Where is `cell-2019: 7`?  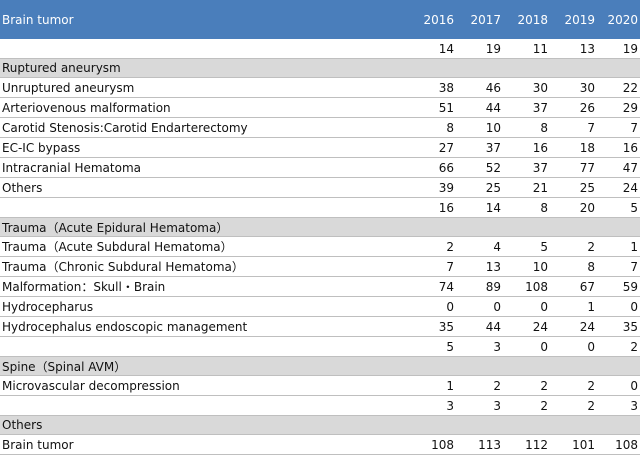
cell-2019: 7 is located at coordinates (591, 127).